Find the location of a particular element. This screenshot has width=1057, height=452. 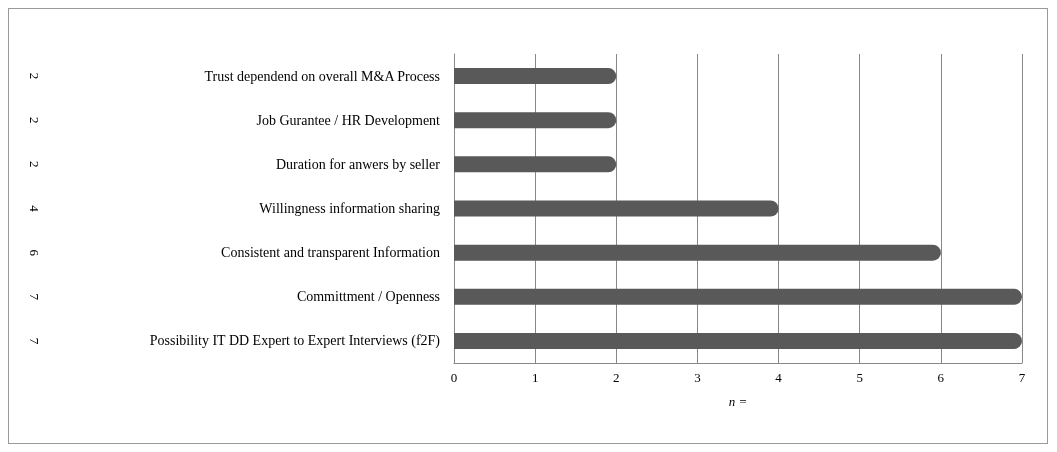

x-tick-label: 6 is located at coordinates (941, 377).